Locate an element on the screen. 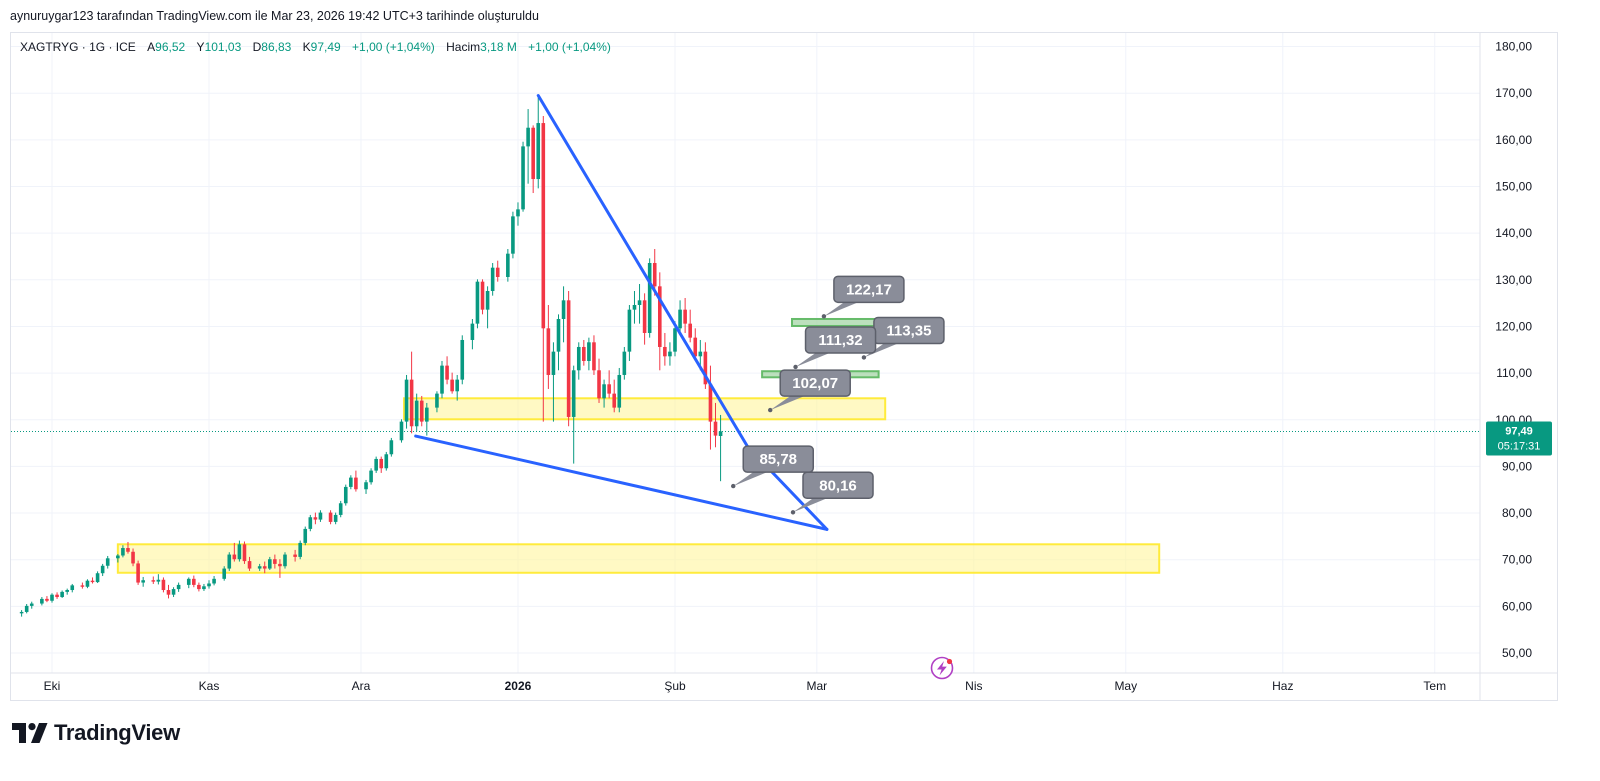 The width and height of the screenshot is (1600, 781). x-tick-label: Mar is located at coordinates (816, 686).